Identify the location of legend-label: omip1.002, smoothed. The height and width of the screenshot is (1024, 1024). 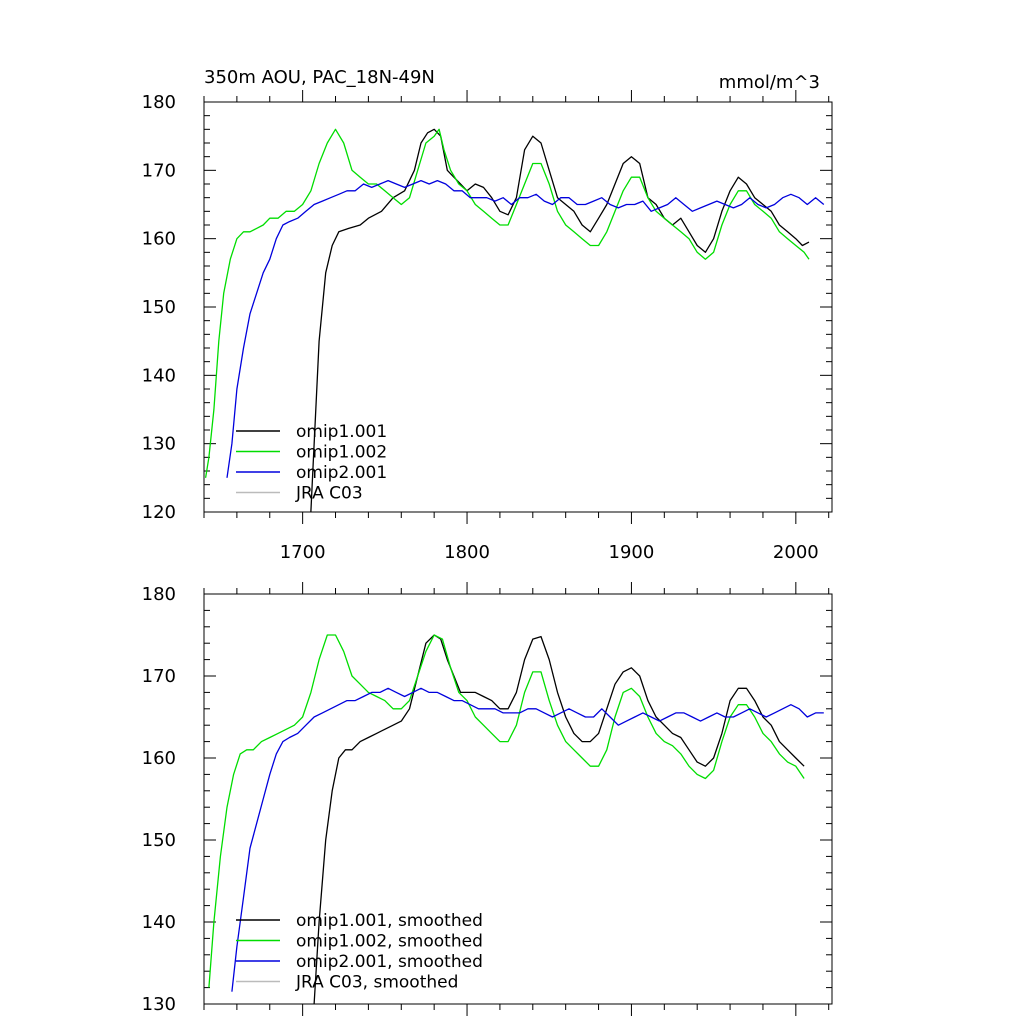
(389, 942).